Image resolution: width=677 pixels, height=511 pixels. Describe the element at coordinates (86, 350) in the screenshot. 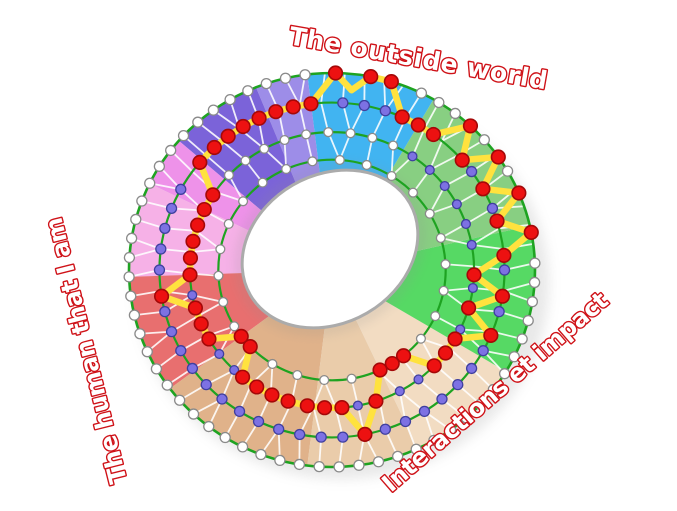

I see `label-human-that-i-am: The human that I am` at that location.